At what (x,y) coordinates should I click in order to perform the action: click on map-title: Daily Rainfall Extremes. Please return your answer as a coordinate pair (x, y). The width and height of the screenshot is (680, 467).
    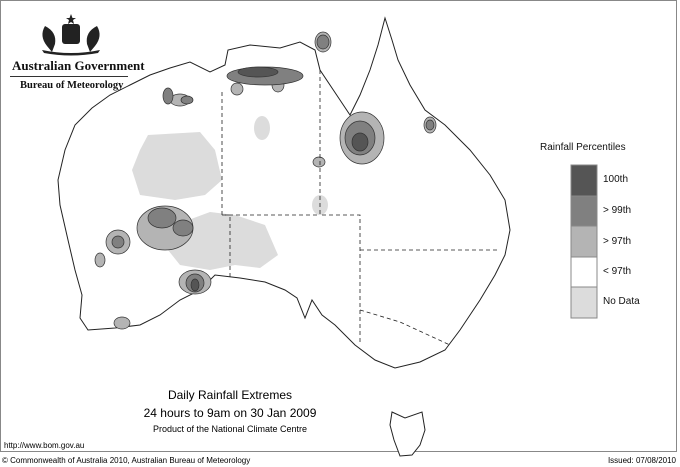
    Looking at the image, I should click on (230, 395).